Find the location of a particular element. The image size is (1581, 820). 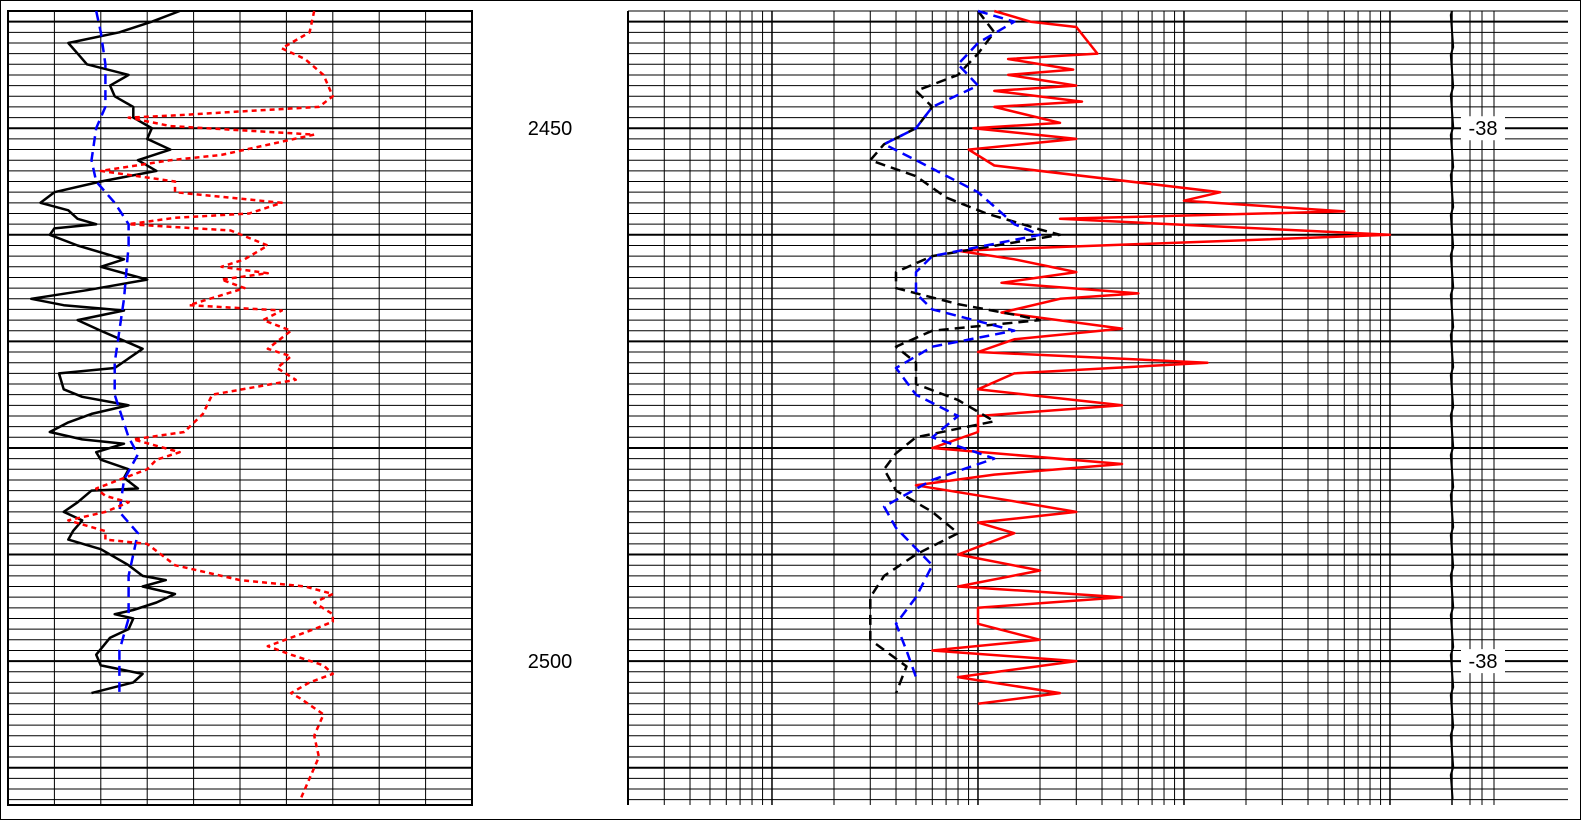

depth-labels: 2450 2500 is located at coordinates (550, 395).